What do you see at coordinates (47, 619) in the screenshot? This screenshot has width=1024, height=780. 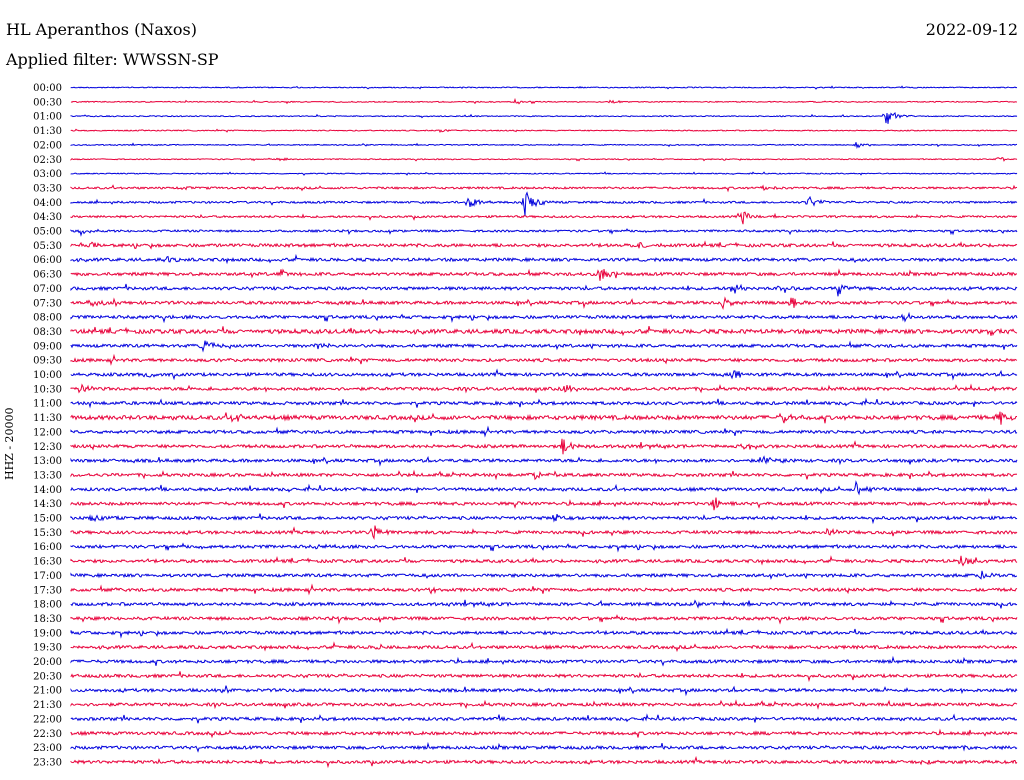 I see `time-tick-label: 18:30` at bounding box center [47, 619].